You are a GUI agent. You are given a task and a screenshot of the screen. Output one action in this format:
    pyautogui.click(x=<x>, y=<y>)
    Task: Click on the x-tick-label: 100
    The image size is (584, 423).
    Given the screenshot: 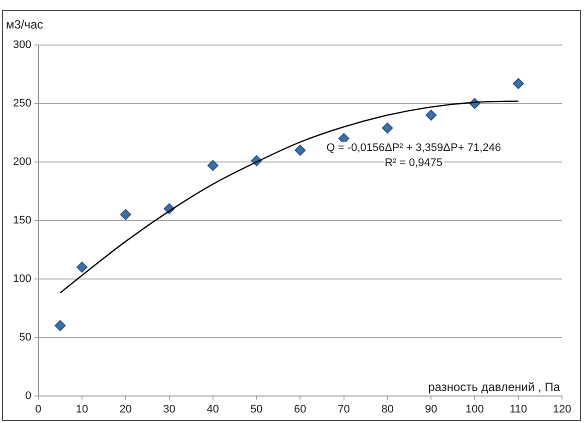 What is the action you would take?
    pyautogui.click(x=475, y=409)
    